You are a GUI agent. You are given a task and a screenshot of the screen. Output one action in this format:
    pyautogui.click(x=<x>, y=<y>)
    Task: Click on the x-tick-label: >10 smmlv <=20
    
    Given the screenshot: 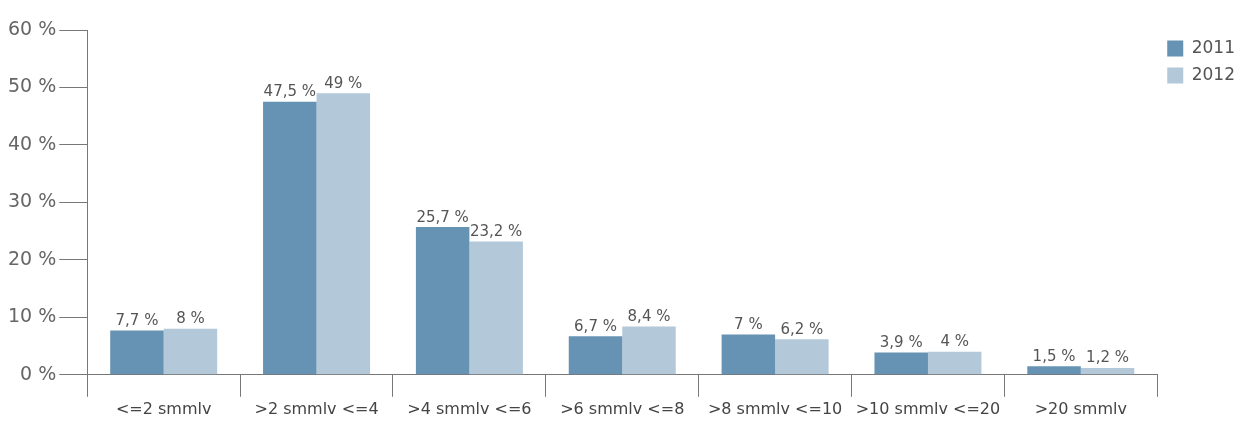 What is the action you would take?
    pyautogui.click(x=928, y=408)
    